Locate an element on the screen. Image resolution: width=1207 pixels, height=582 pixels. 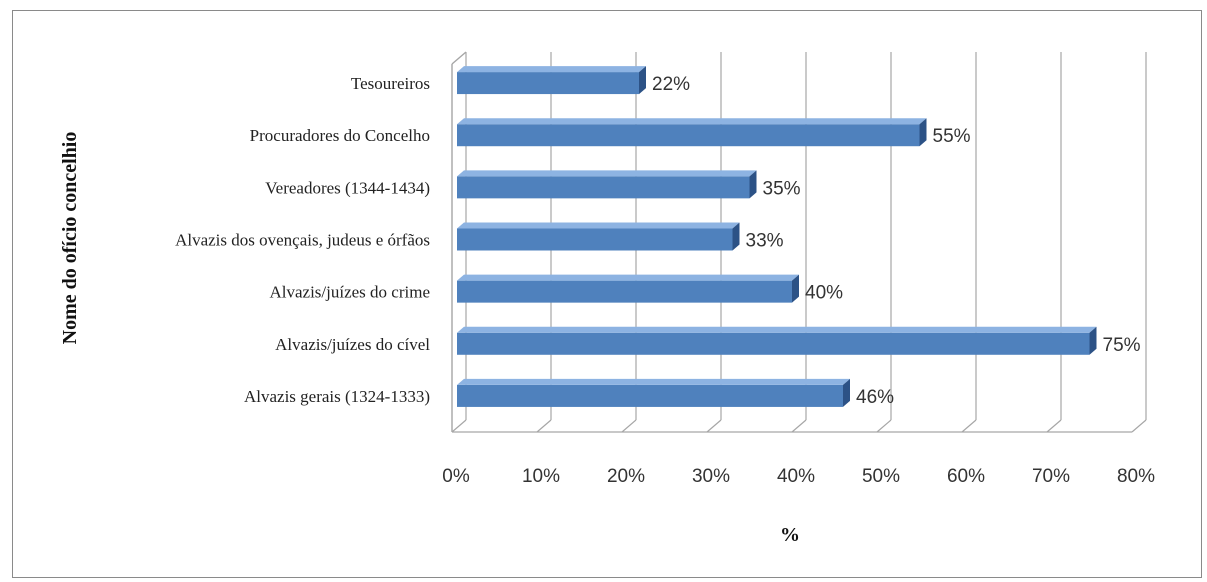
x-tick-label: 10% is located at coordinates (541, 476).